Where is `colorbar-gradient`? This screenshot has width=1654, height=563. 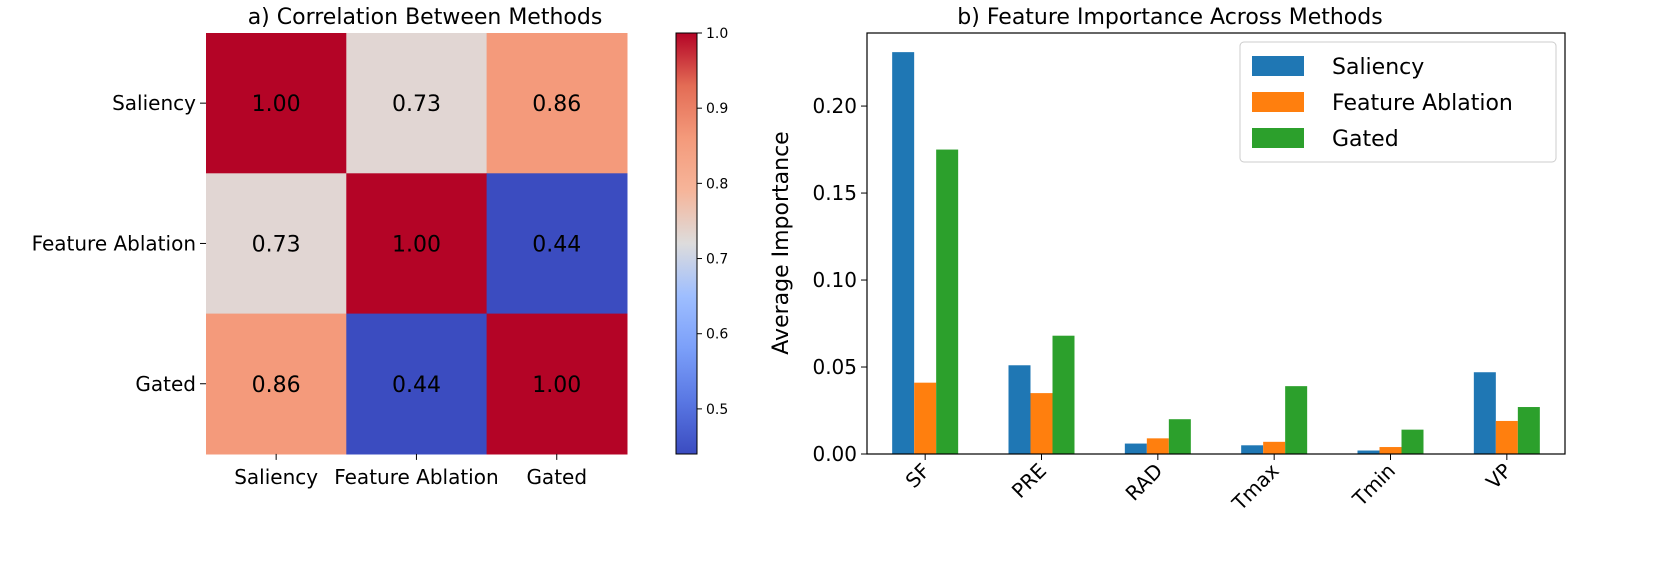
colorbar-gradient is located at coordinates (686, 243).